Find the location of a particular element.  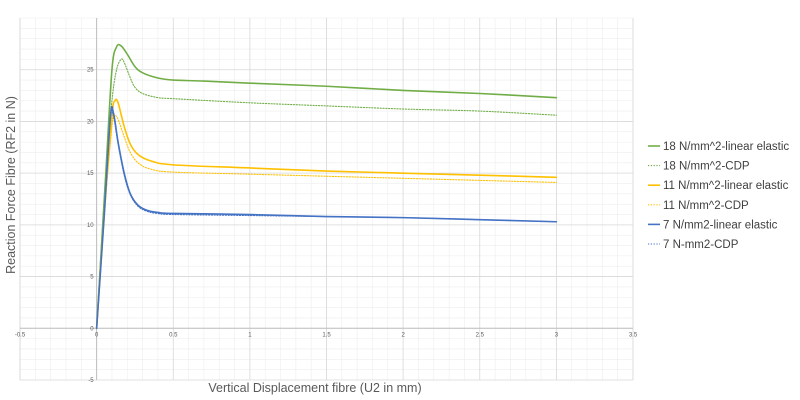

y-tick-label: 10 is located at coordinates (90, 226).